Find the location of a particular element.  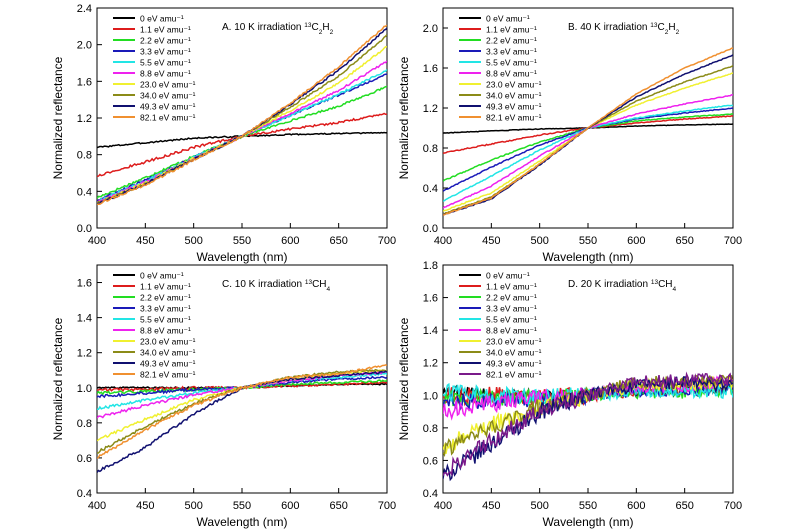

legend-label: 49.3 eV amu⁻¹ is located at coordinates (168, 364).